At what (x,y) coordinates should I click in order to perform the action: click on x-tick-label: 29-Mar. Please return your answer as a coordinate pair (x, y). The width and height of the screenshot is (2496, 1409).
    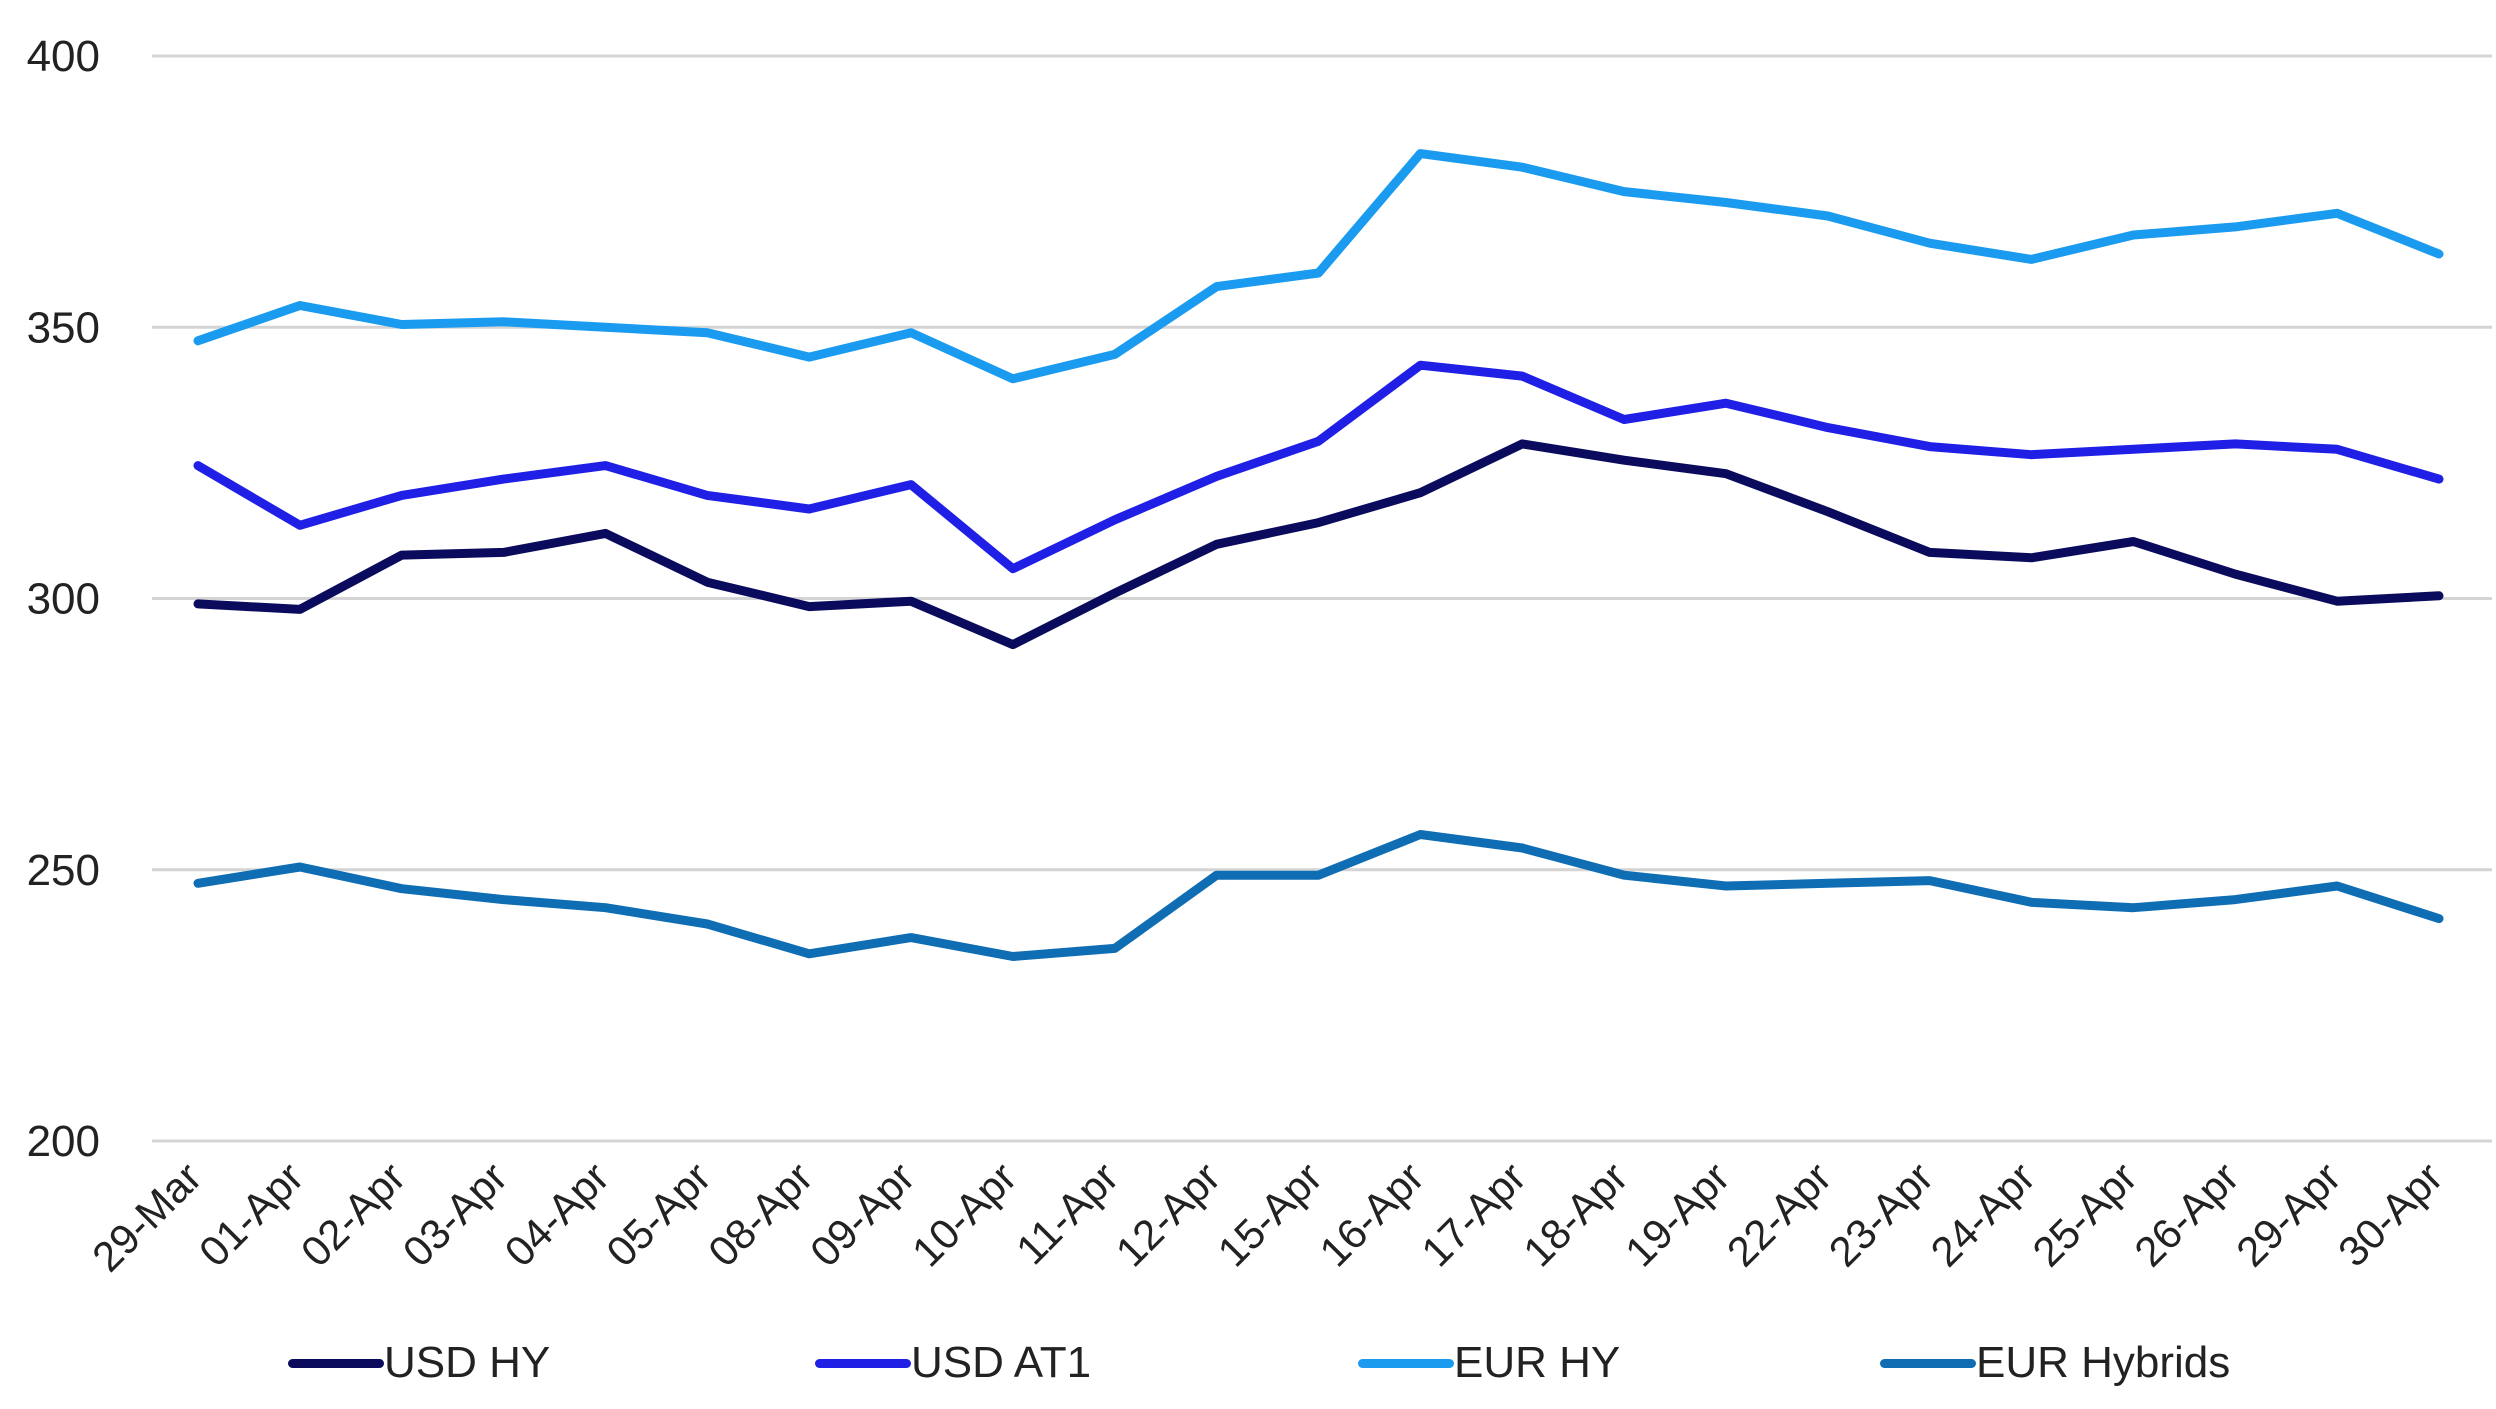
    Looking at the image, I should click on (146, 1216).